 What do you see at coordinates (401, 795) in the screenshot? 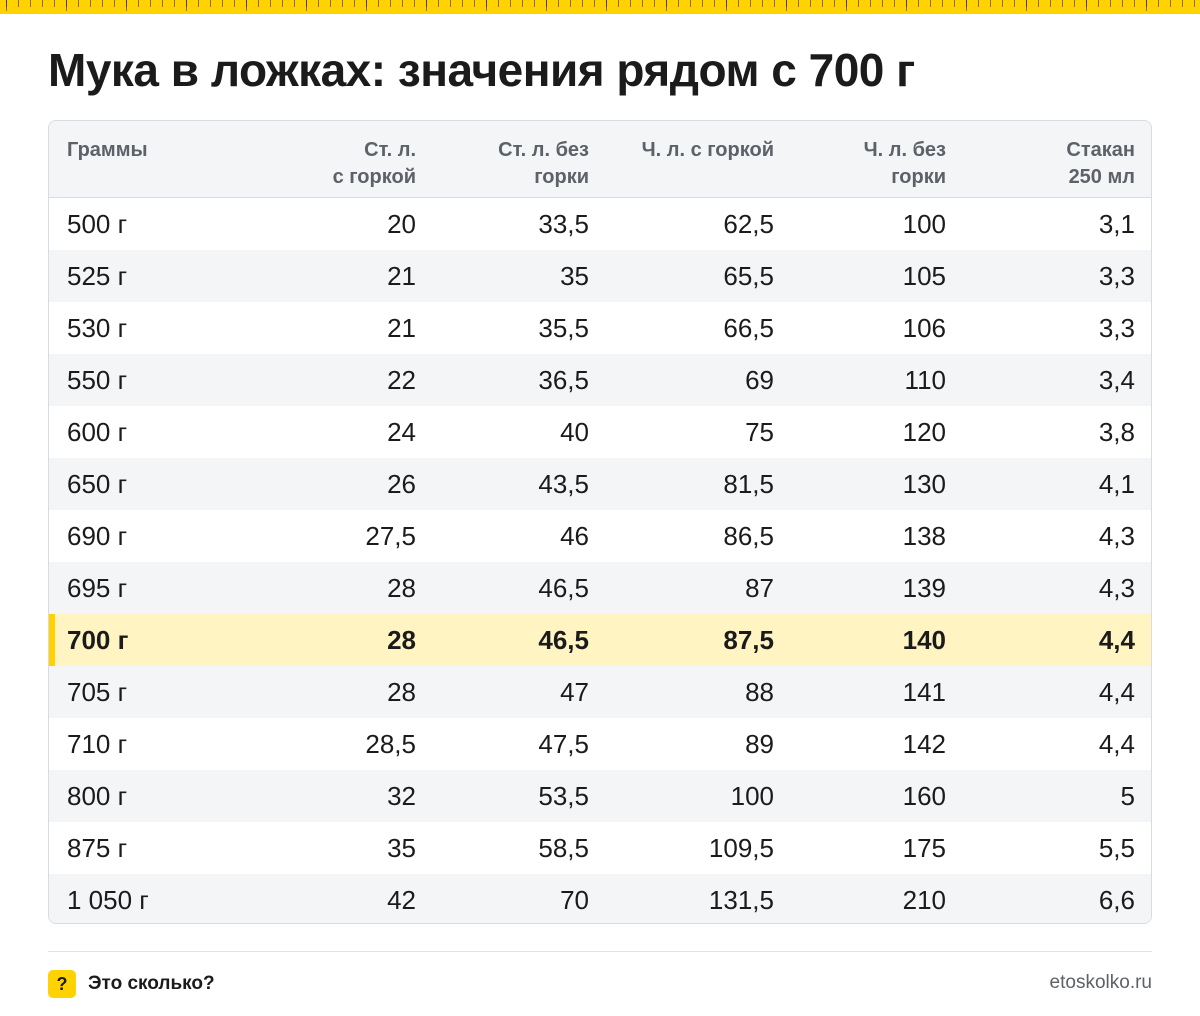
I see `cell-value: 32` at bounding box center [401, 795].